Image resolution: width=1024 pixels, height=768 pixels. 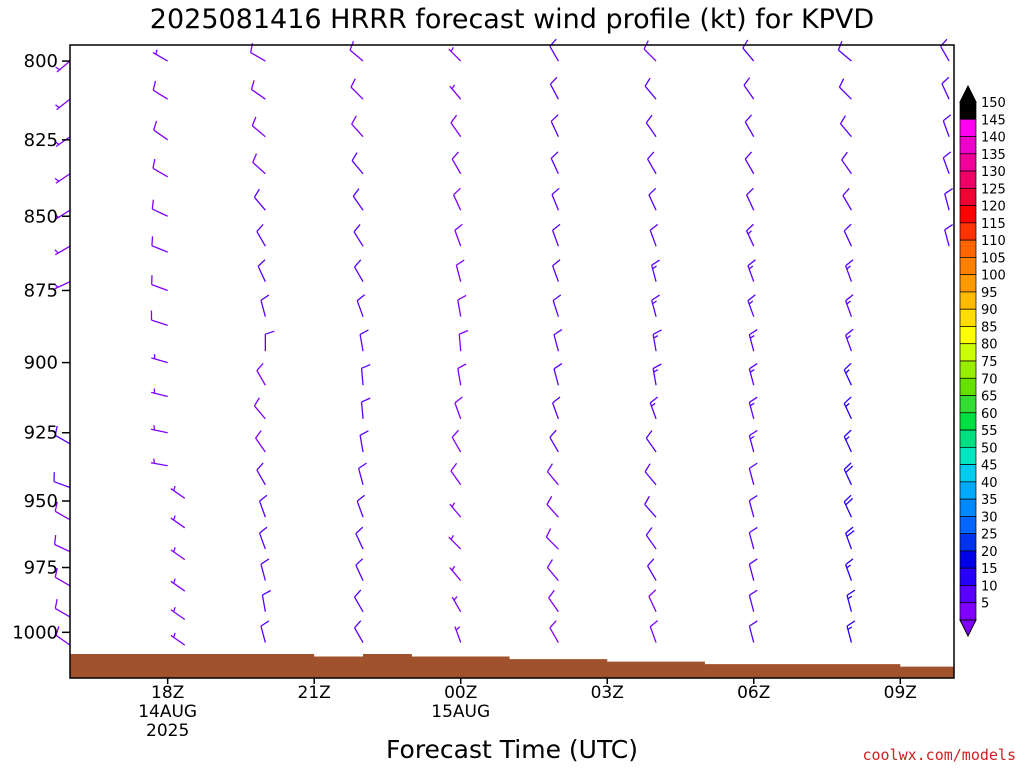 What do you see at coordinates (989, 448) in the screenshot?
I see `colorbar-label: 50` at bounding box center [989, 448].